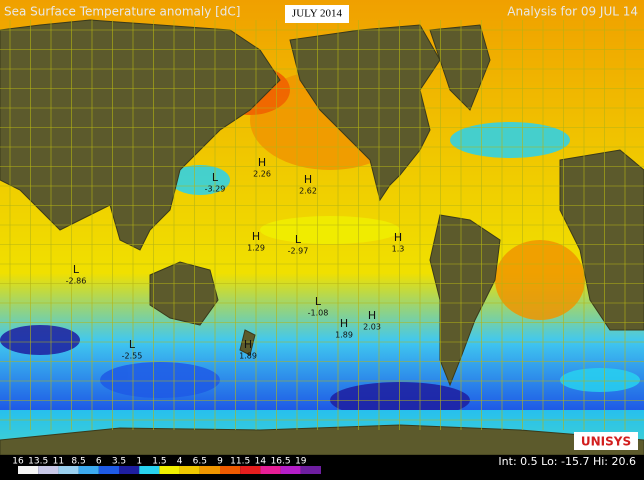 This screenshot has height=480, width=644. Describe the element at coordinates (119, 462) in the screenshot. I see `legend-label: 3.5` at that location.